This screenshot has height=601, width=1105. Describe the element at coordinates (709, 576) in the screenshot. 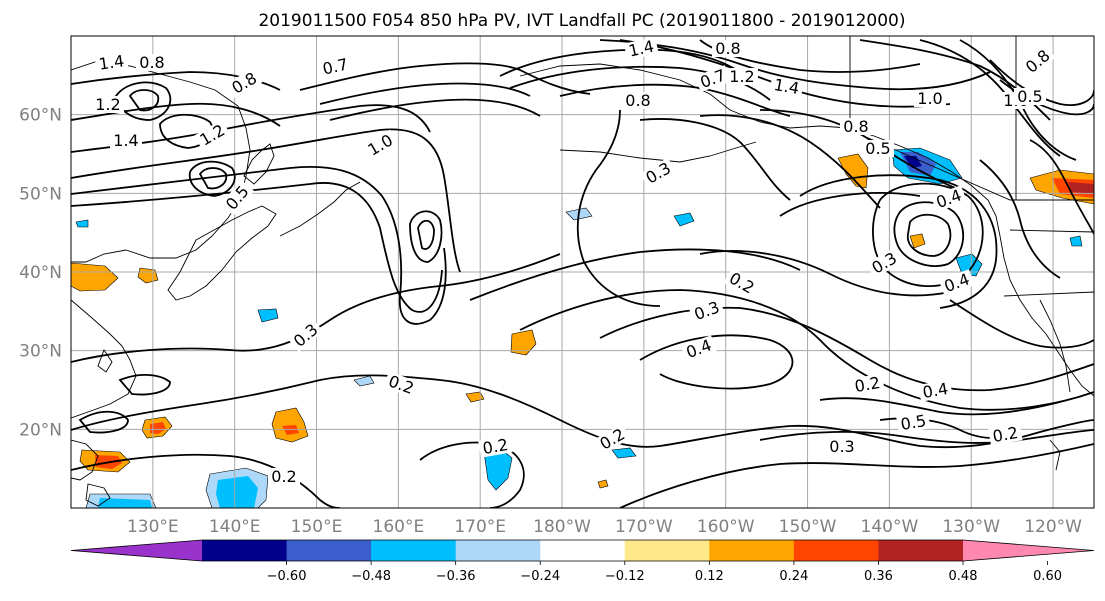

I see `colorbar-tick-label: 0.12` at that location.